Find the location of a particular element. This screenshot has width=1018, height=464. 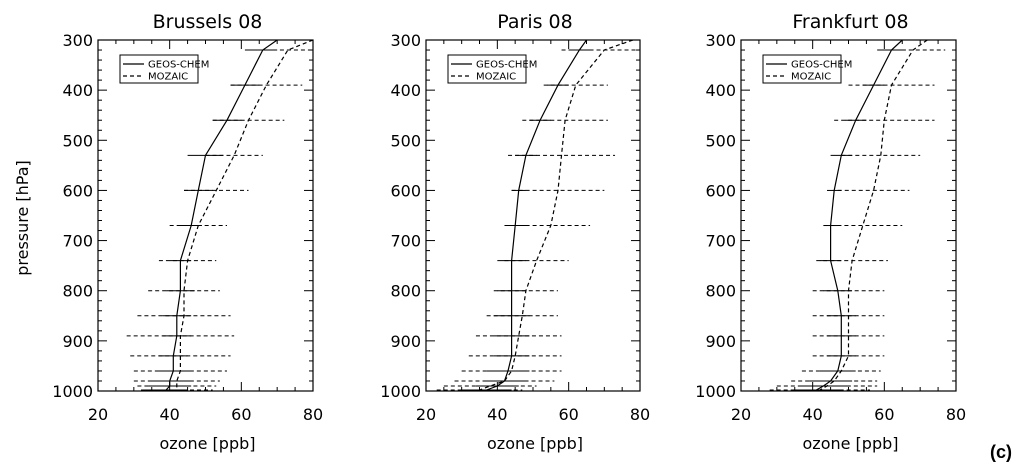

y-axis-label: pressure [hPa] is located at coordinates (22, 218).